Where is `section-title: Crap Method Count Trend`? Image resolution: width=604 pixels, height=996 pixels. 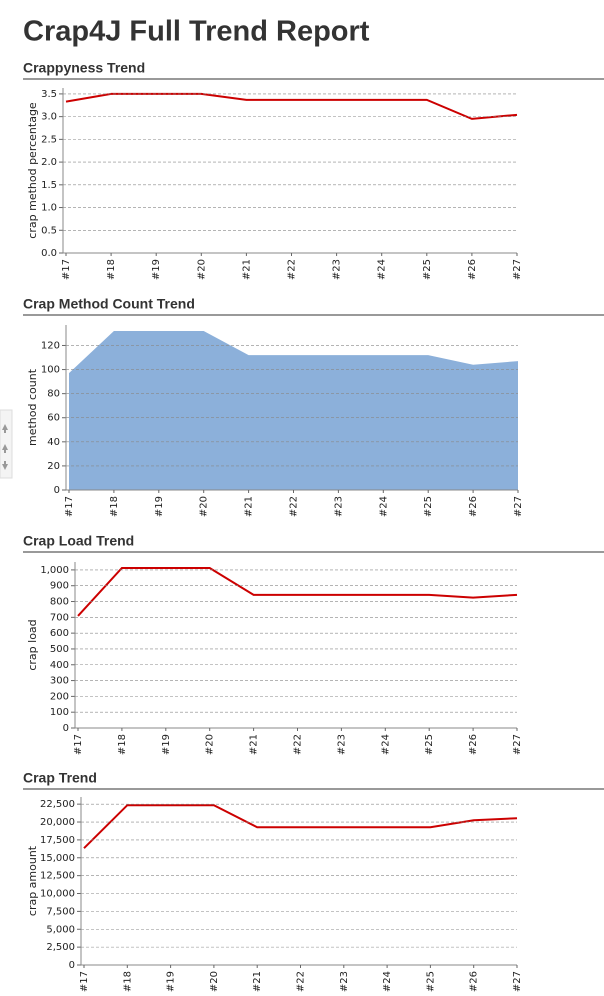
section-title: Crap Method Count Trend is located at coordinates (109, 304).